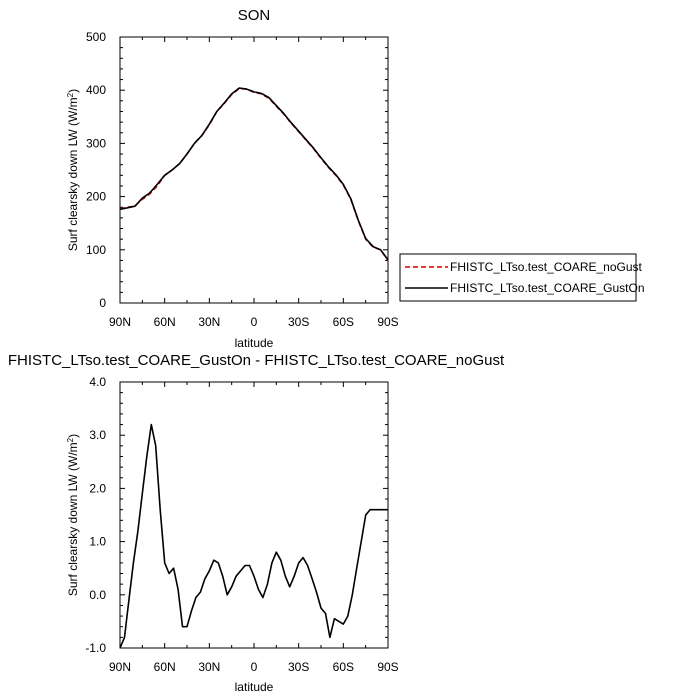  I want to click on top-y-axis-label: Surf clearsky down LW (W/m2), so click(73, 170).